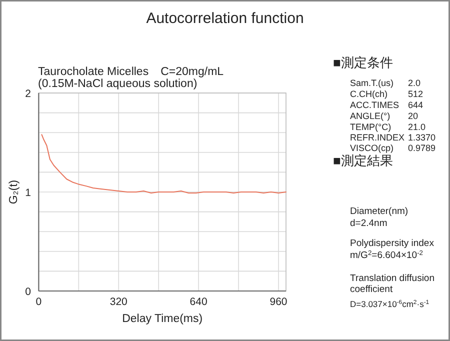 The height and width of the screenshot is (341, 450). What do you see at coordinates (363, 62) in the screenshot?
I see `text: ■測定条件` at bounding box center [363, 62].